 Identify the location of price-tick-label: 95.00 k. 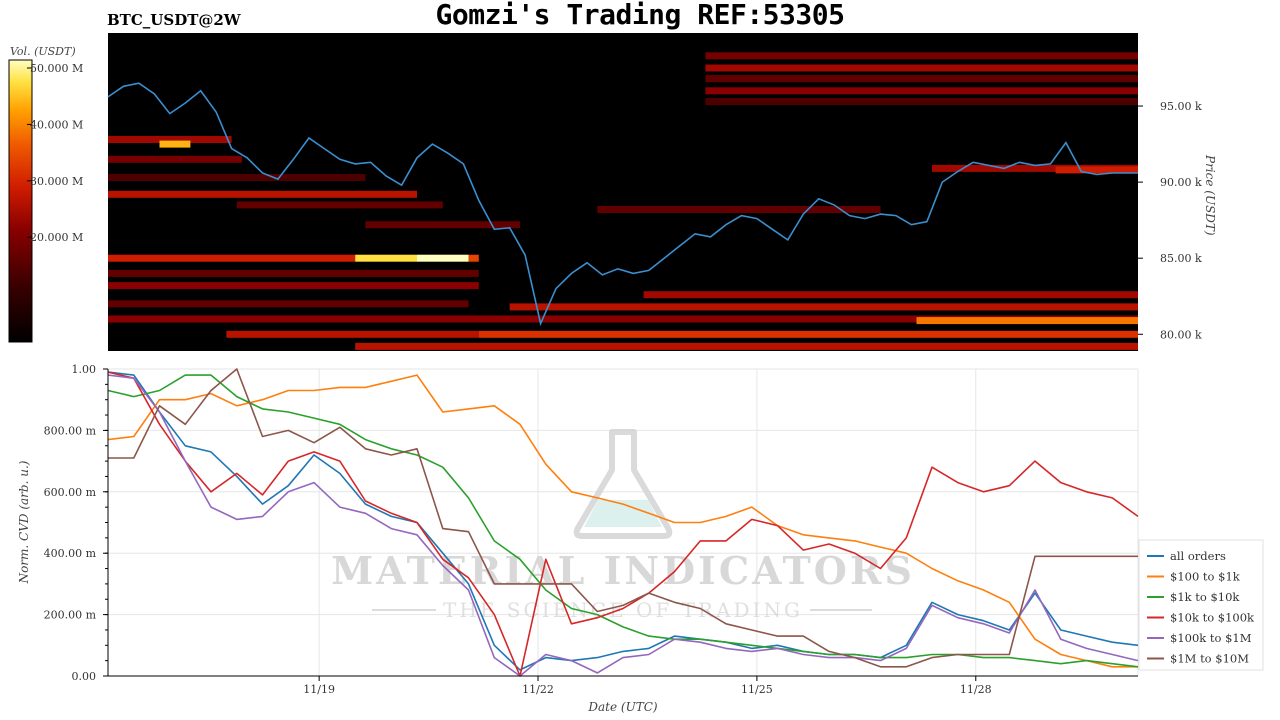
(1181, 106).